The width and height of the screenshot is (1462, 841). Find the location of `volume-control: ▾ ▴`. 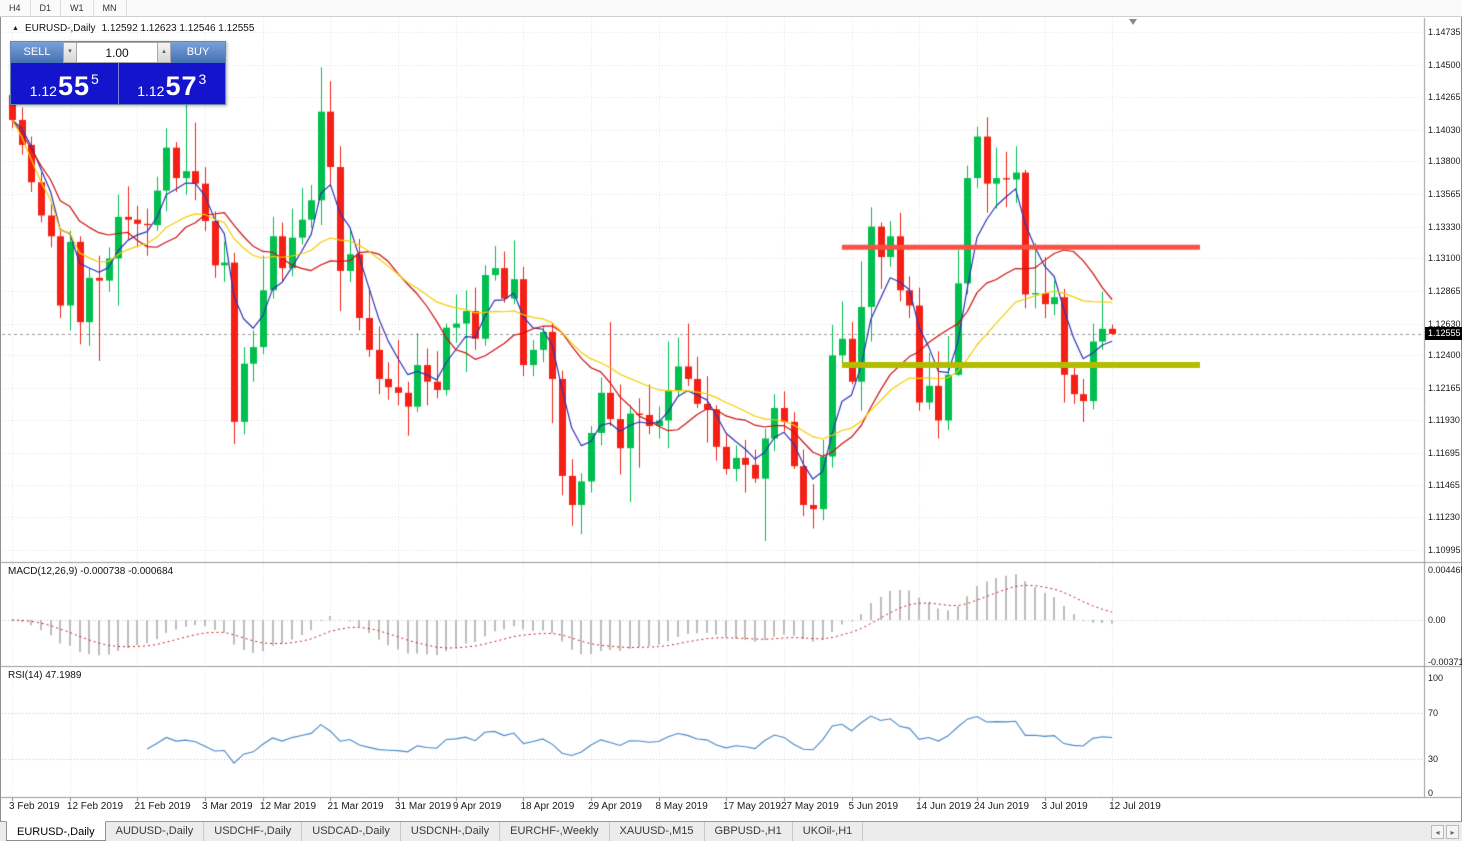

volume-control: ▾ ▴ is located at coordinates (117, 52).